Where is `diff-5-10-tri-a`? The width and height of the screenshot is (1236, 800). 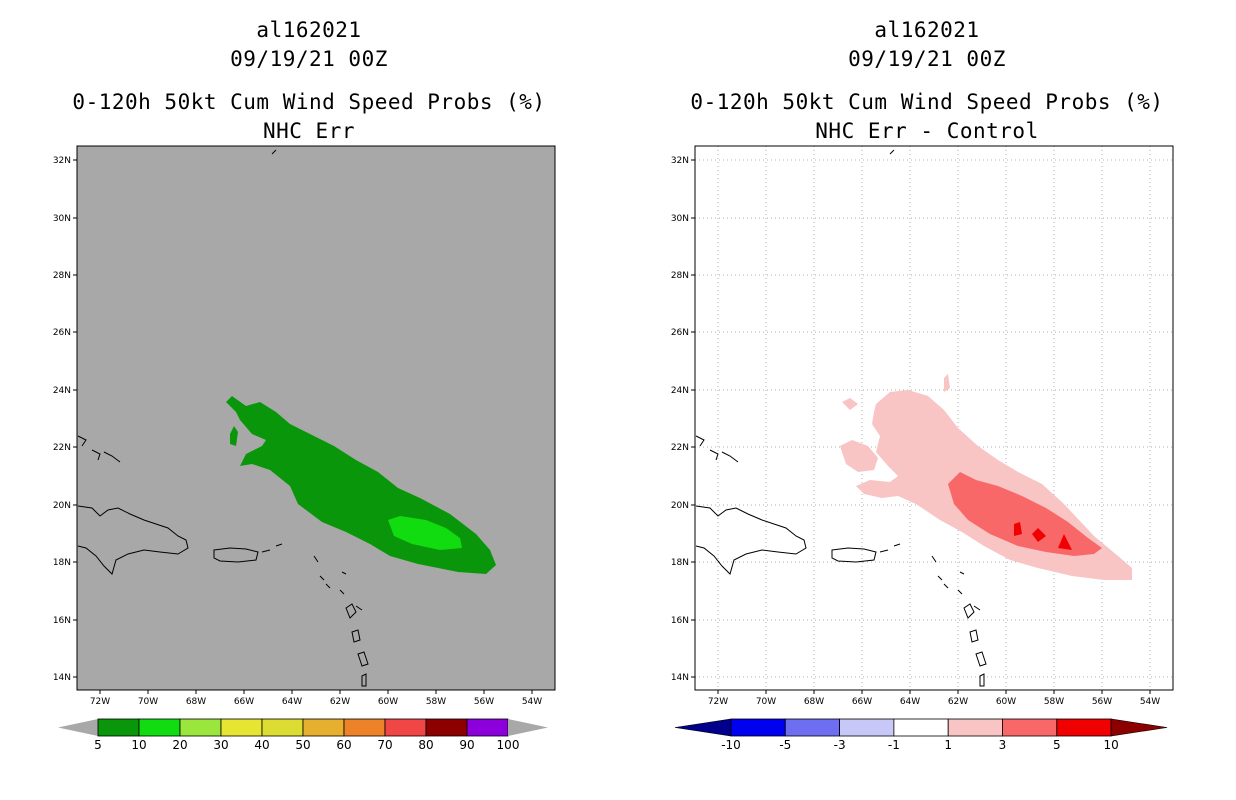 diff-5-10-tri-a is located at coordinates (1018, 529).